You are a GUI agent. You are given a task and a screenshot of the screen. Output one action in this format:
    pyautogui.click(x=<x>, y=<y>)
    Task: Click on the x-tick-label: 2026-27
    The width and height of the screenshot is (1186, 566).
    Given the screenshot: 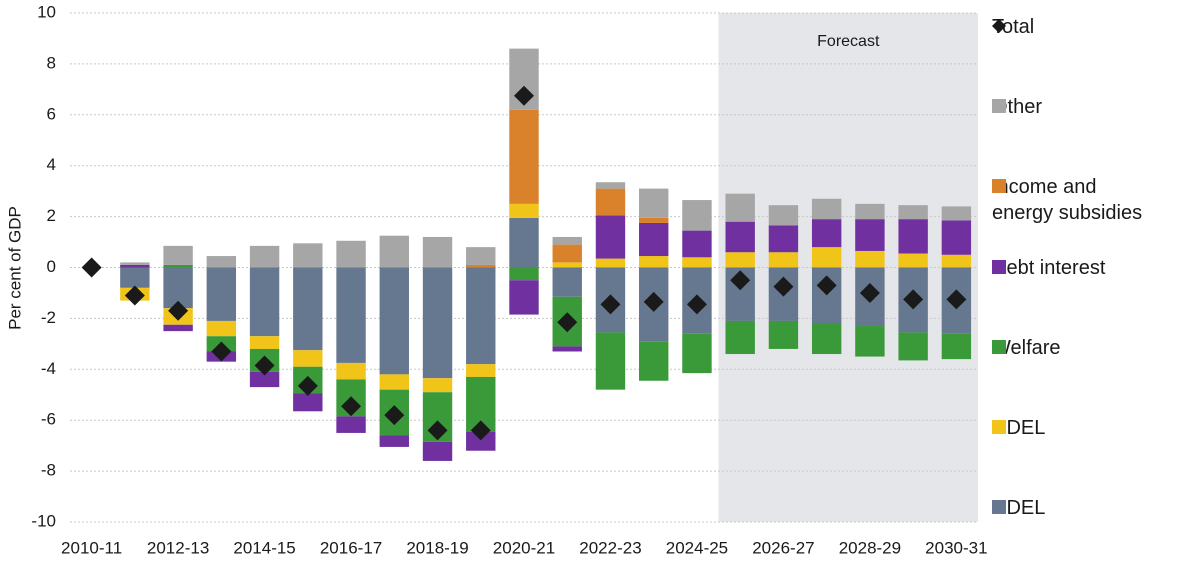 What is the action you would take?
    pyautogui.click(x=783, y=547)
    